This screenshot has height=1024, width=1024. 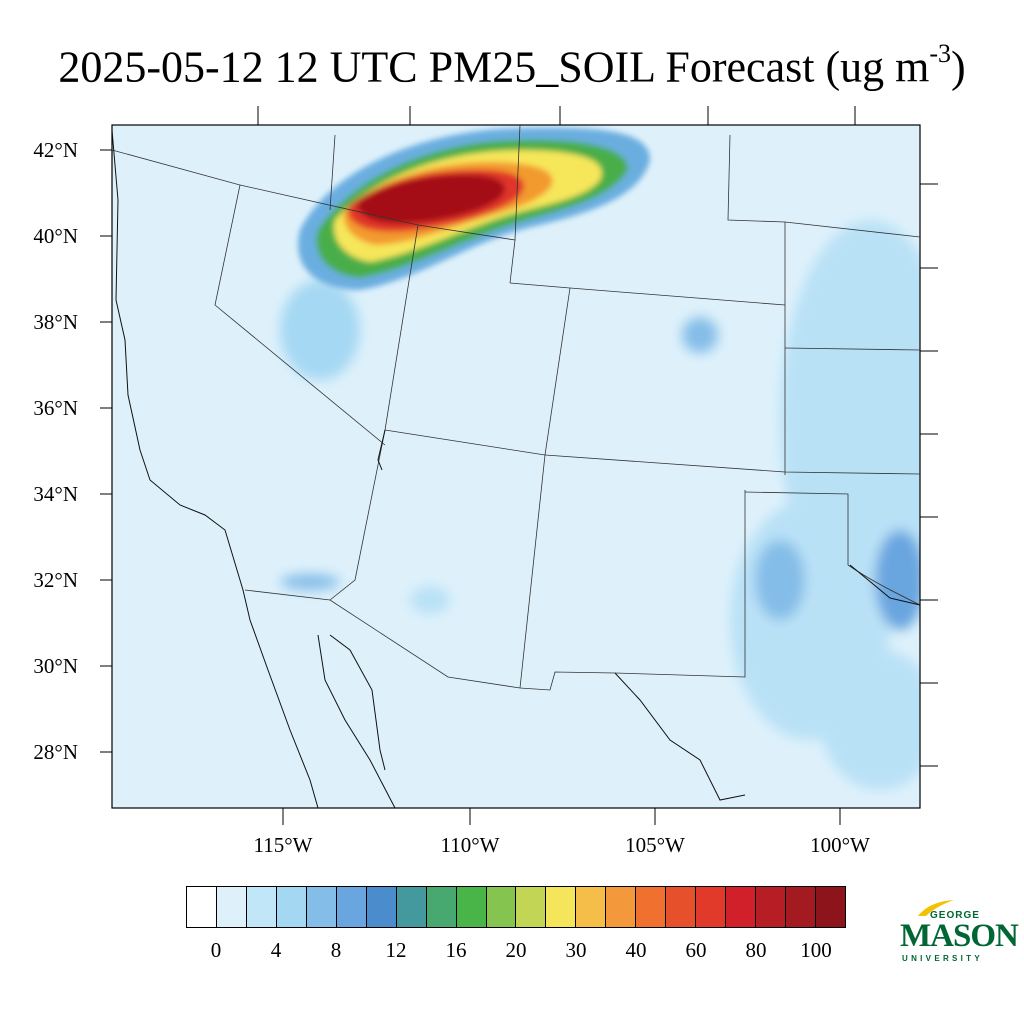 What do you see at coordinates (943, 958) in the screenshot?
I see `logo-university: UNIVERSITY` at bounding box center [943, 958].